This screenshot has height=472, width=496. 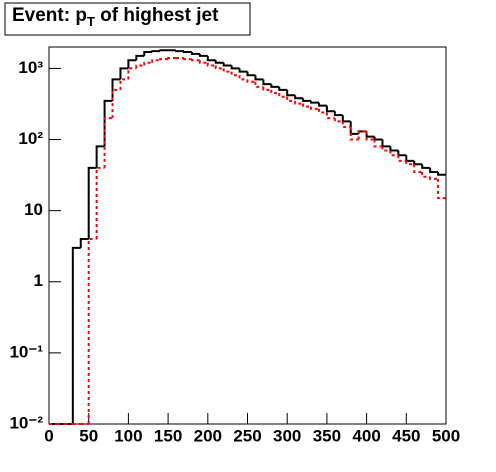 What do you see at coordinates (157, 15) in the screenshot?
I see `title-part: of highest jet` at bounding box center [157, 15].